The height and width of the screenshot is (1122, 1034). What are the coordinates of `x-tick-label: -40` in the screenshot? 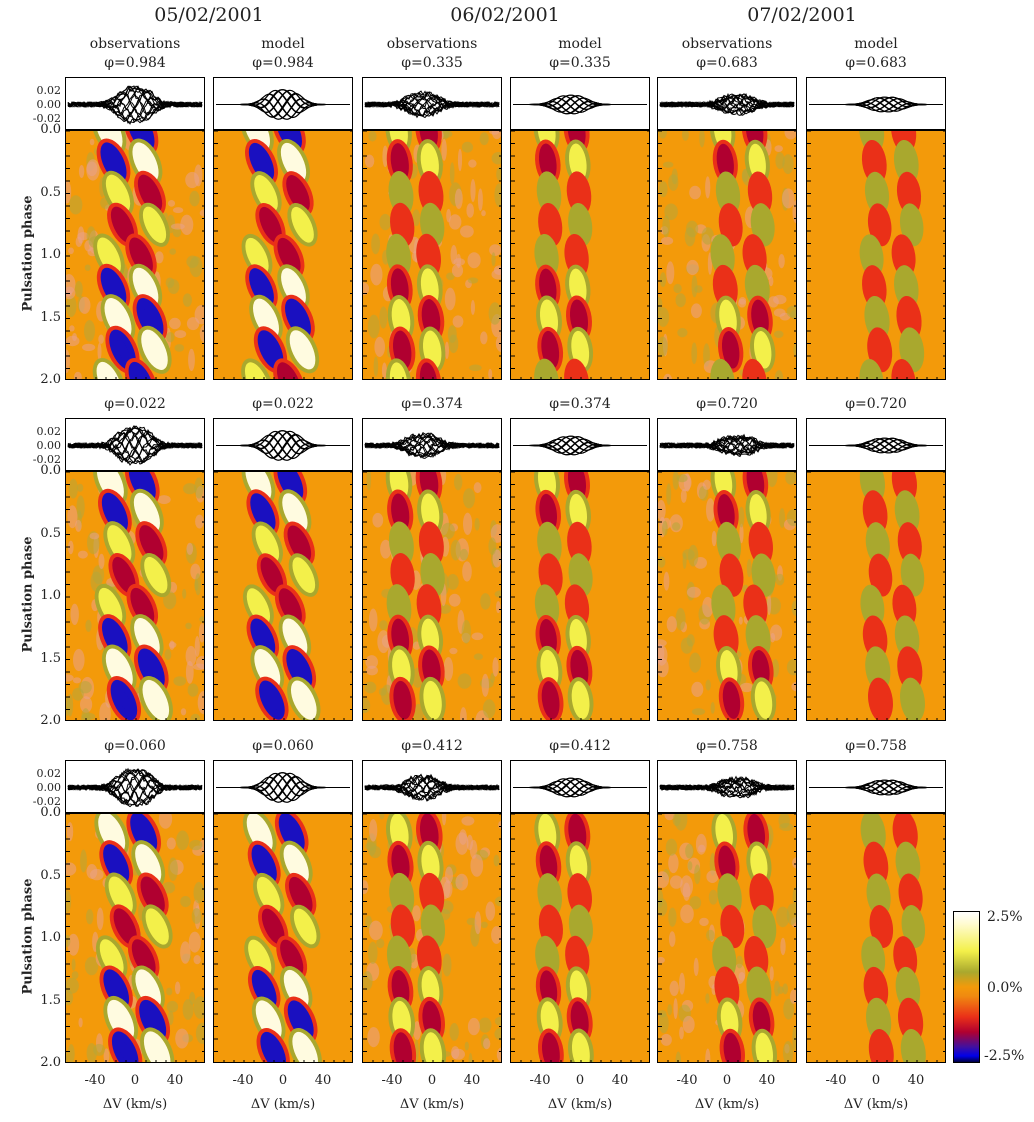 It's located at (687, 1080).